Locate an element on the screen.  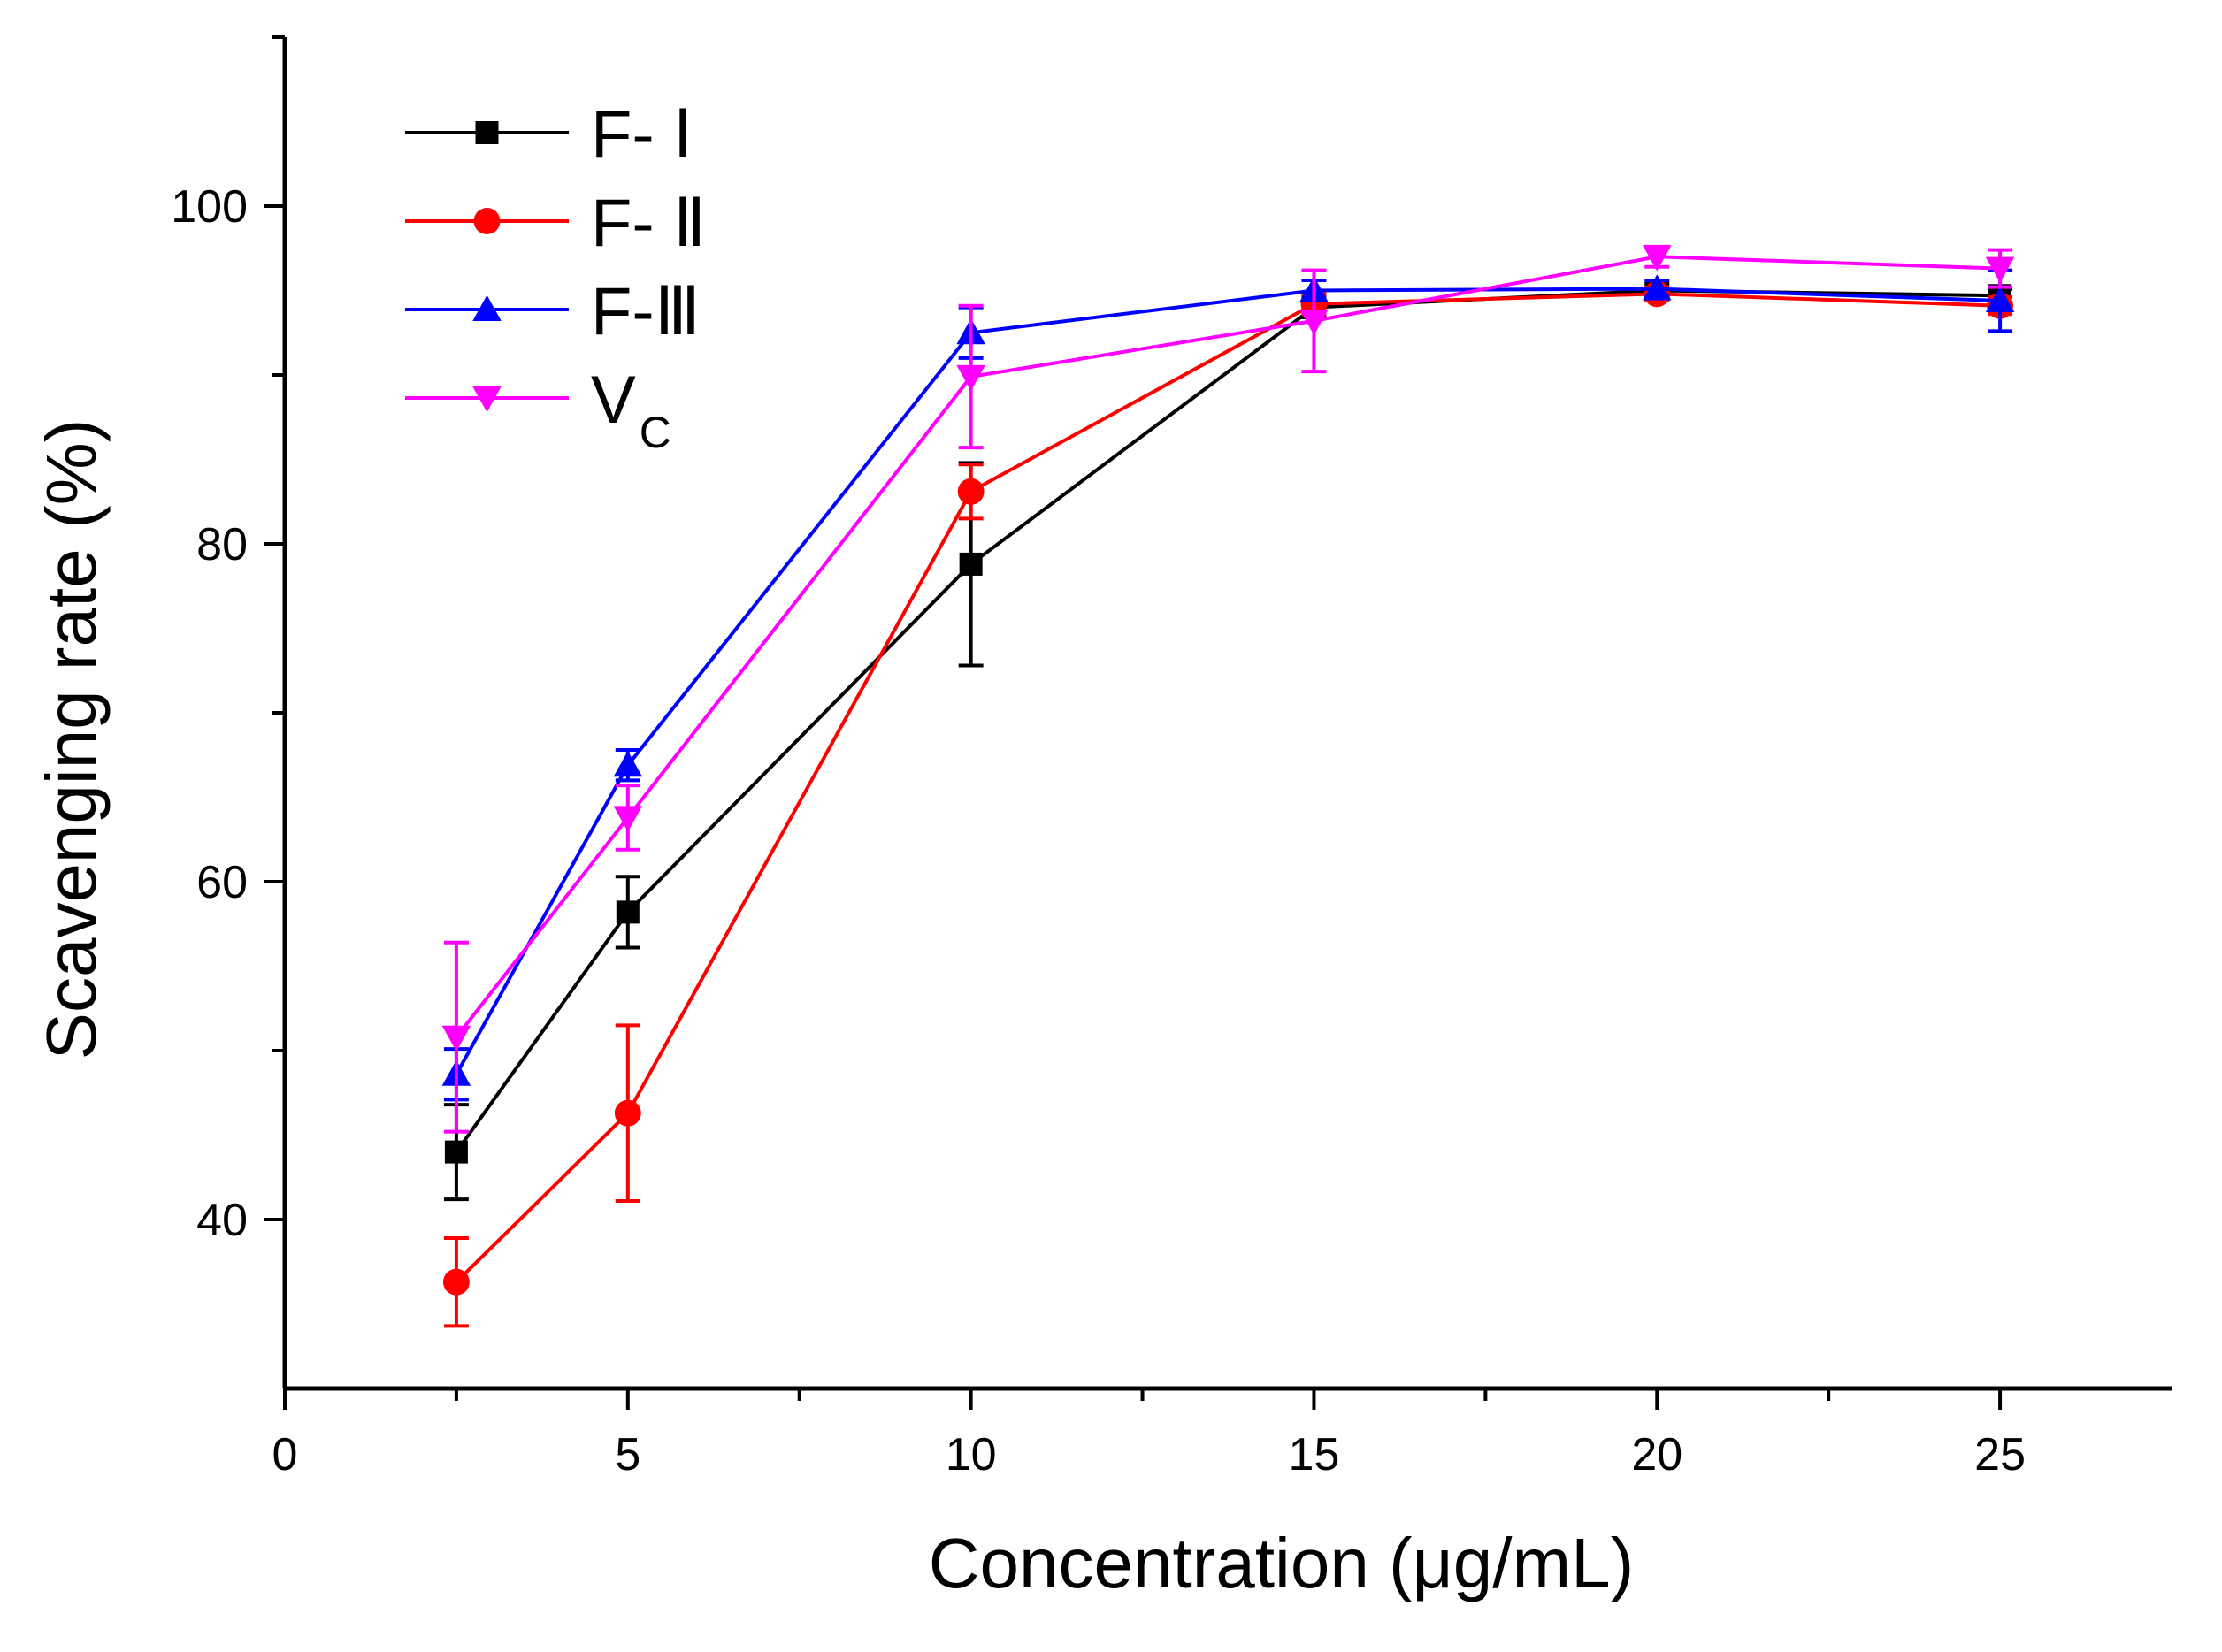
legend-label-text: F- Ⅰ is located at coordinates (642, 134).